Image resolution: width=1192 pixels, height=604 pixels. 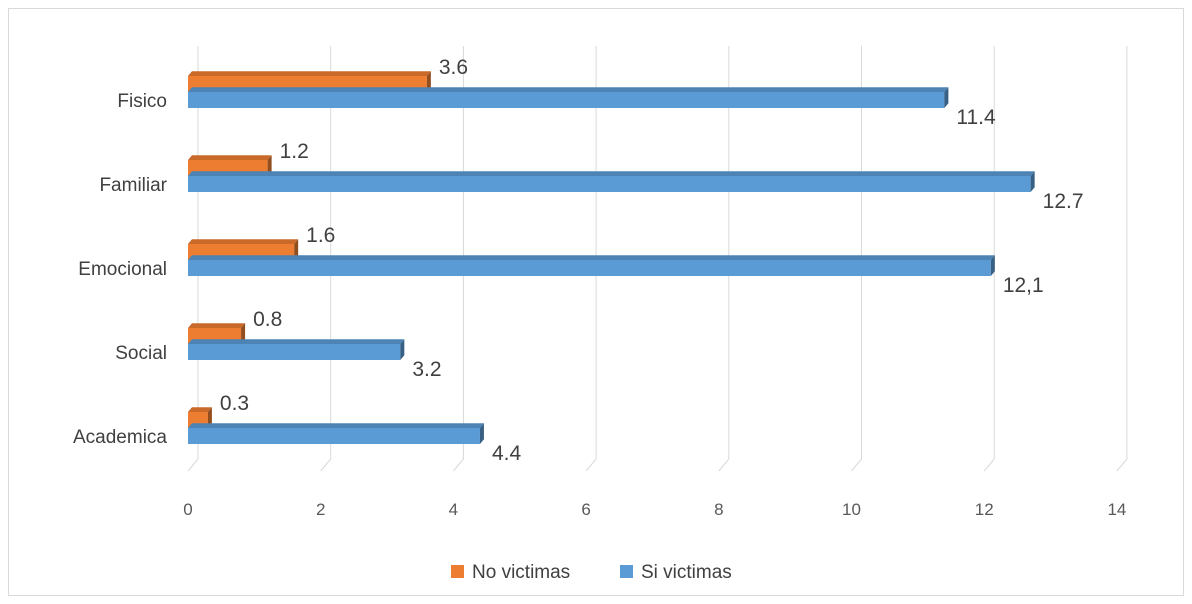 I want to click on data-label-si-victimas-emocional: 12,1, so click(x=1023, y=285).